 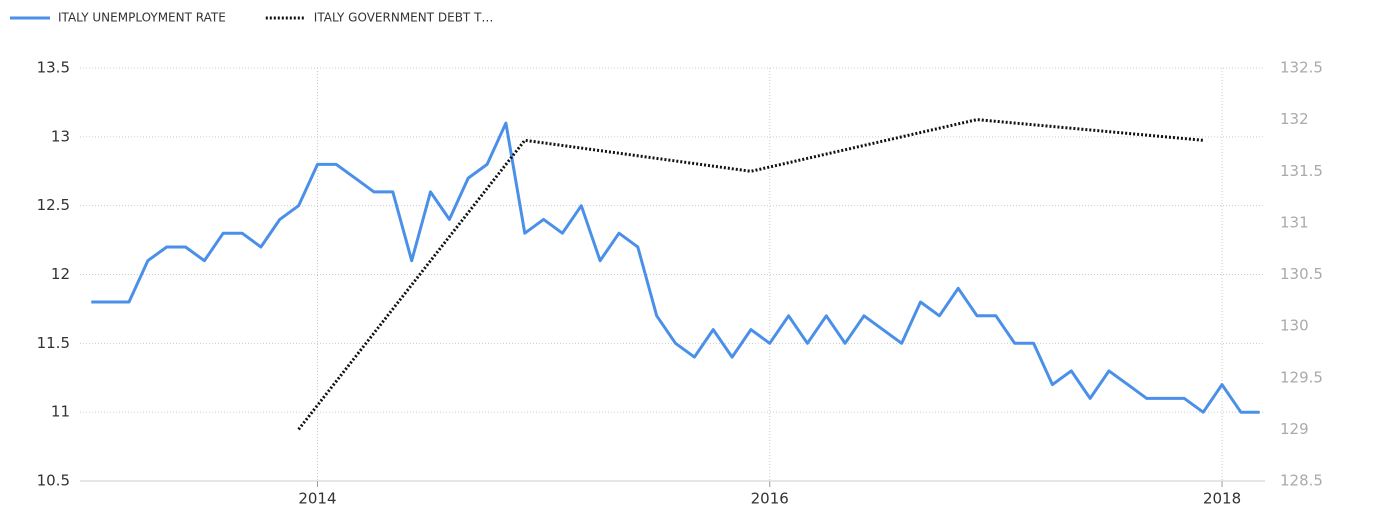 What do you see at coordinates (1301, 481) in the screenshot?
I see `y2-tick-label: 128.5` at bounding box center [1301, 481].